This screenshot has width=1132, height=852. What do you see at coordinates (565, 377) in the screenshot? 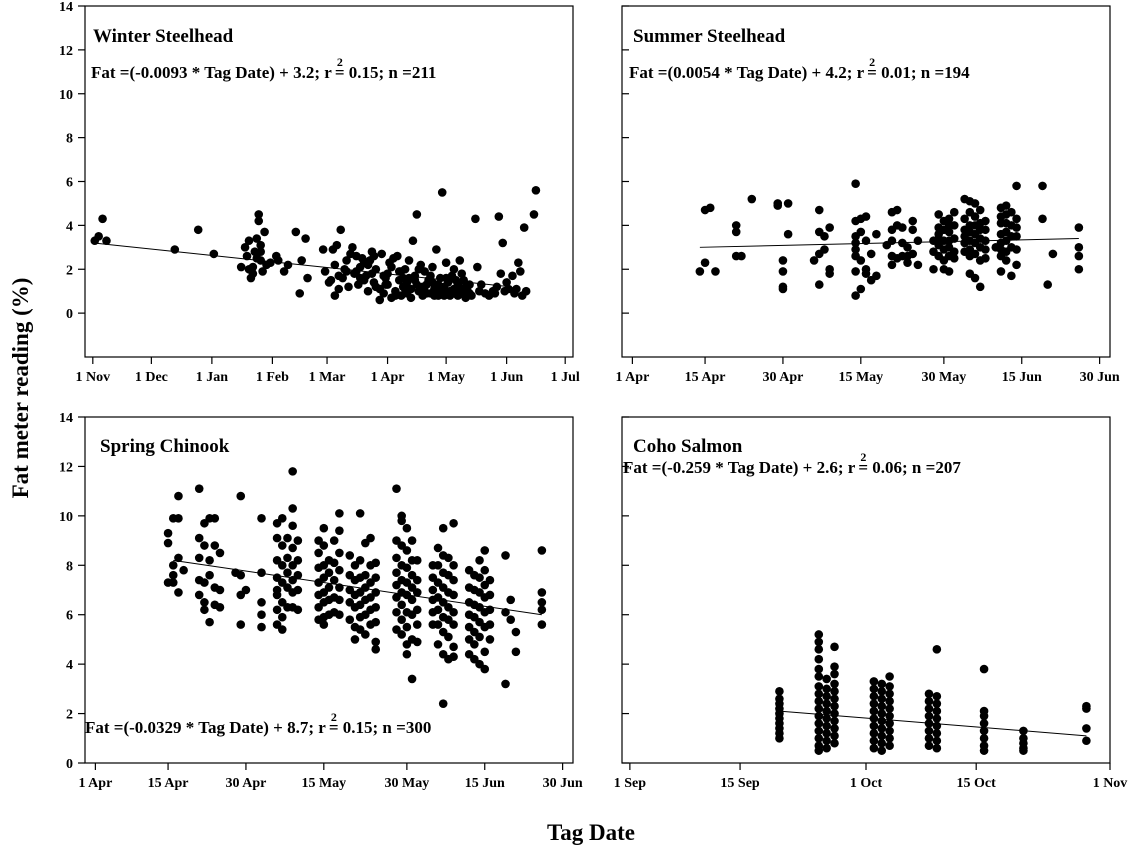
I see `x-tick-label: 1 Jul` at bounding box center [565, 377].